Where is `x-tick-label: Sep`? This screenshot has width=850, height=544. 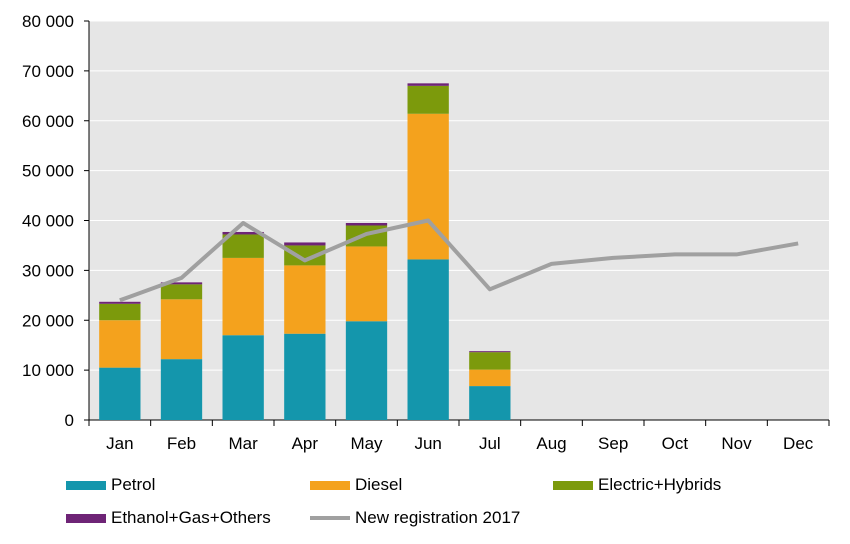 x-tick-label: Sep is located at coordinates (613, 443).